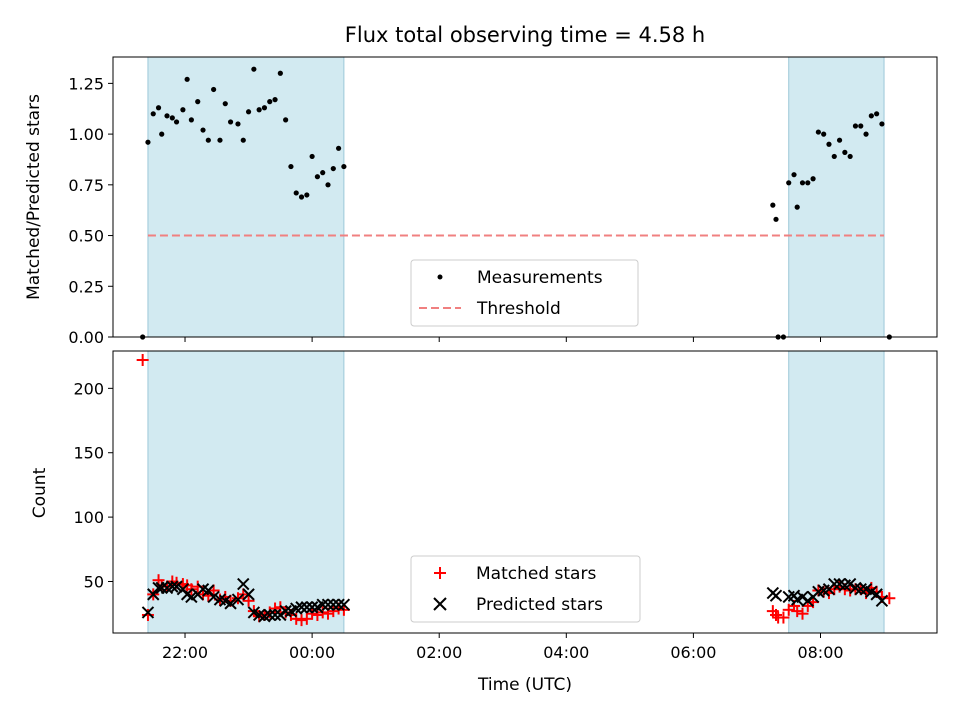 This screenshot has height=720, width=960. I want to click on bottom-legend-box, so click(525, 589).